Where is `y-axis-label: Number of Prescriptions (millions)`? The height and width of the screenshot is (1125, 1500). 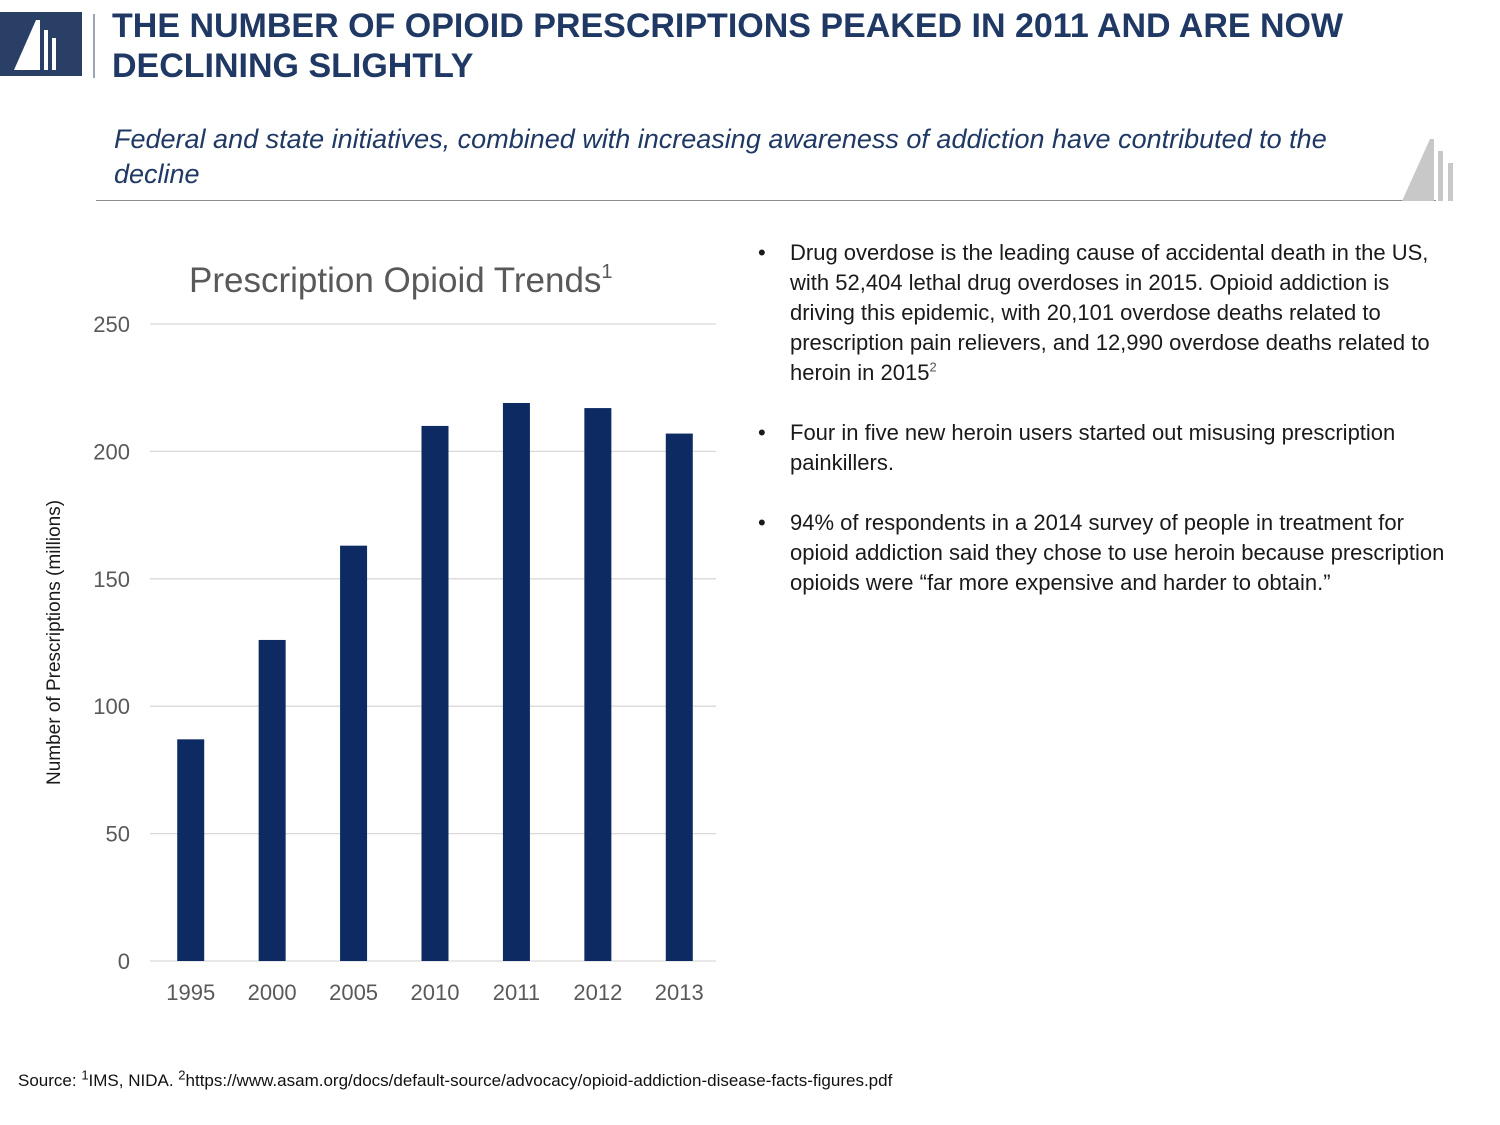
y-axis-label: Number of Prescriptions (millions) is located at coordinates (54, 642).